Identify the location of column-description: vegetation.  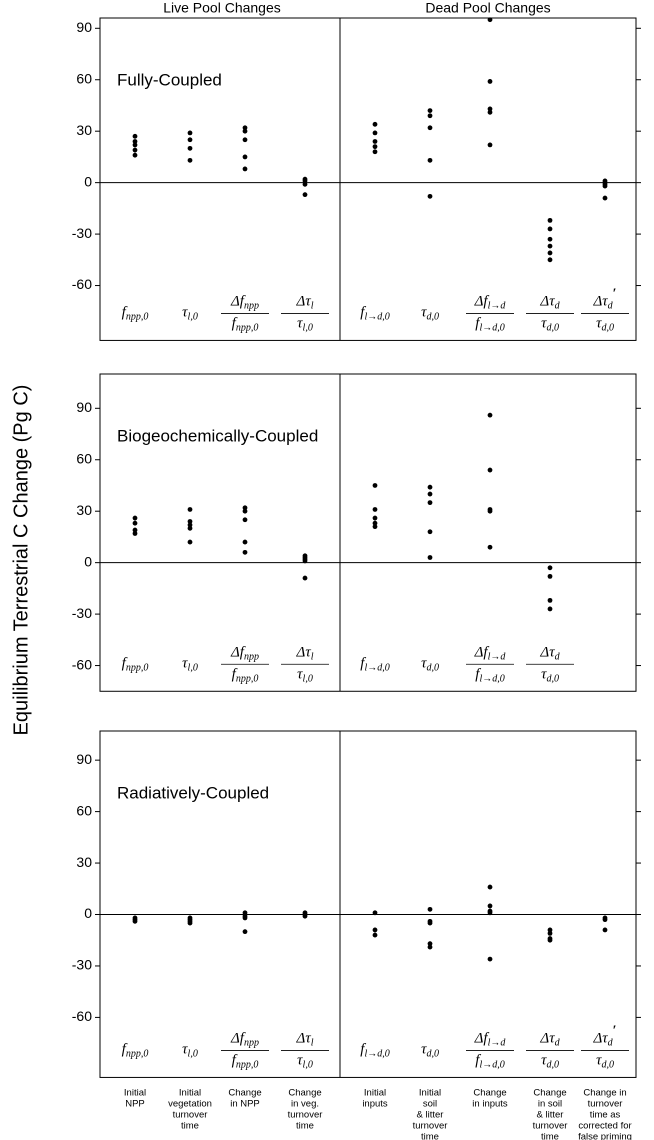
(190, 1104).